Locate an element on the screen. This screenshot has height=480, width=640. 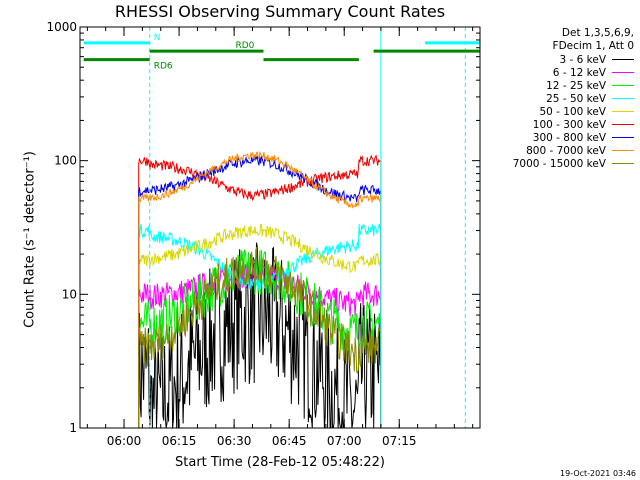
legend-entry-label: 50 - 100 keV is located at coordinates (572, 111).